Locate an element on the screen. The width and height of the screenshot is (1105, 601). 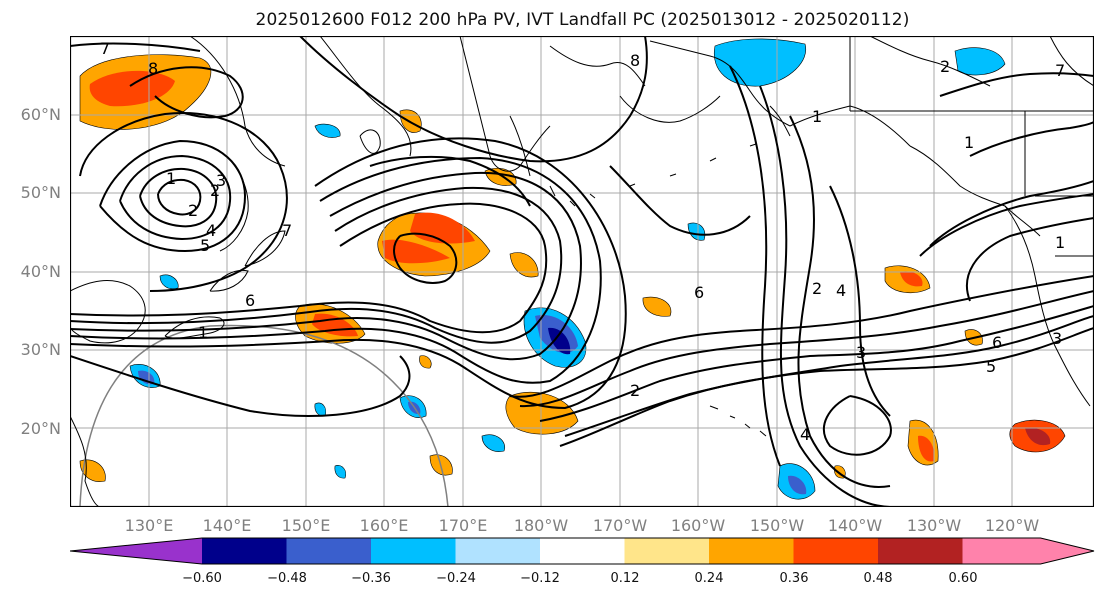
colorbar-tick-label: 0.48 is located at coordinates (878, 578).